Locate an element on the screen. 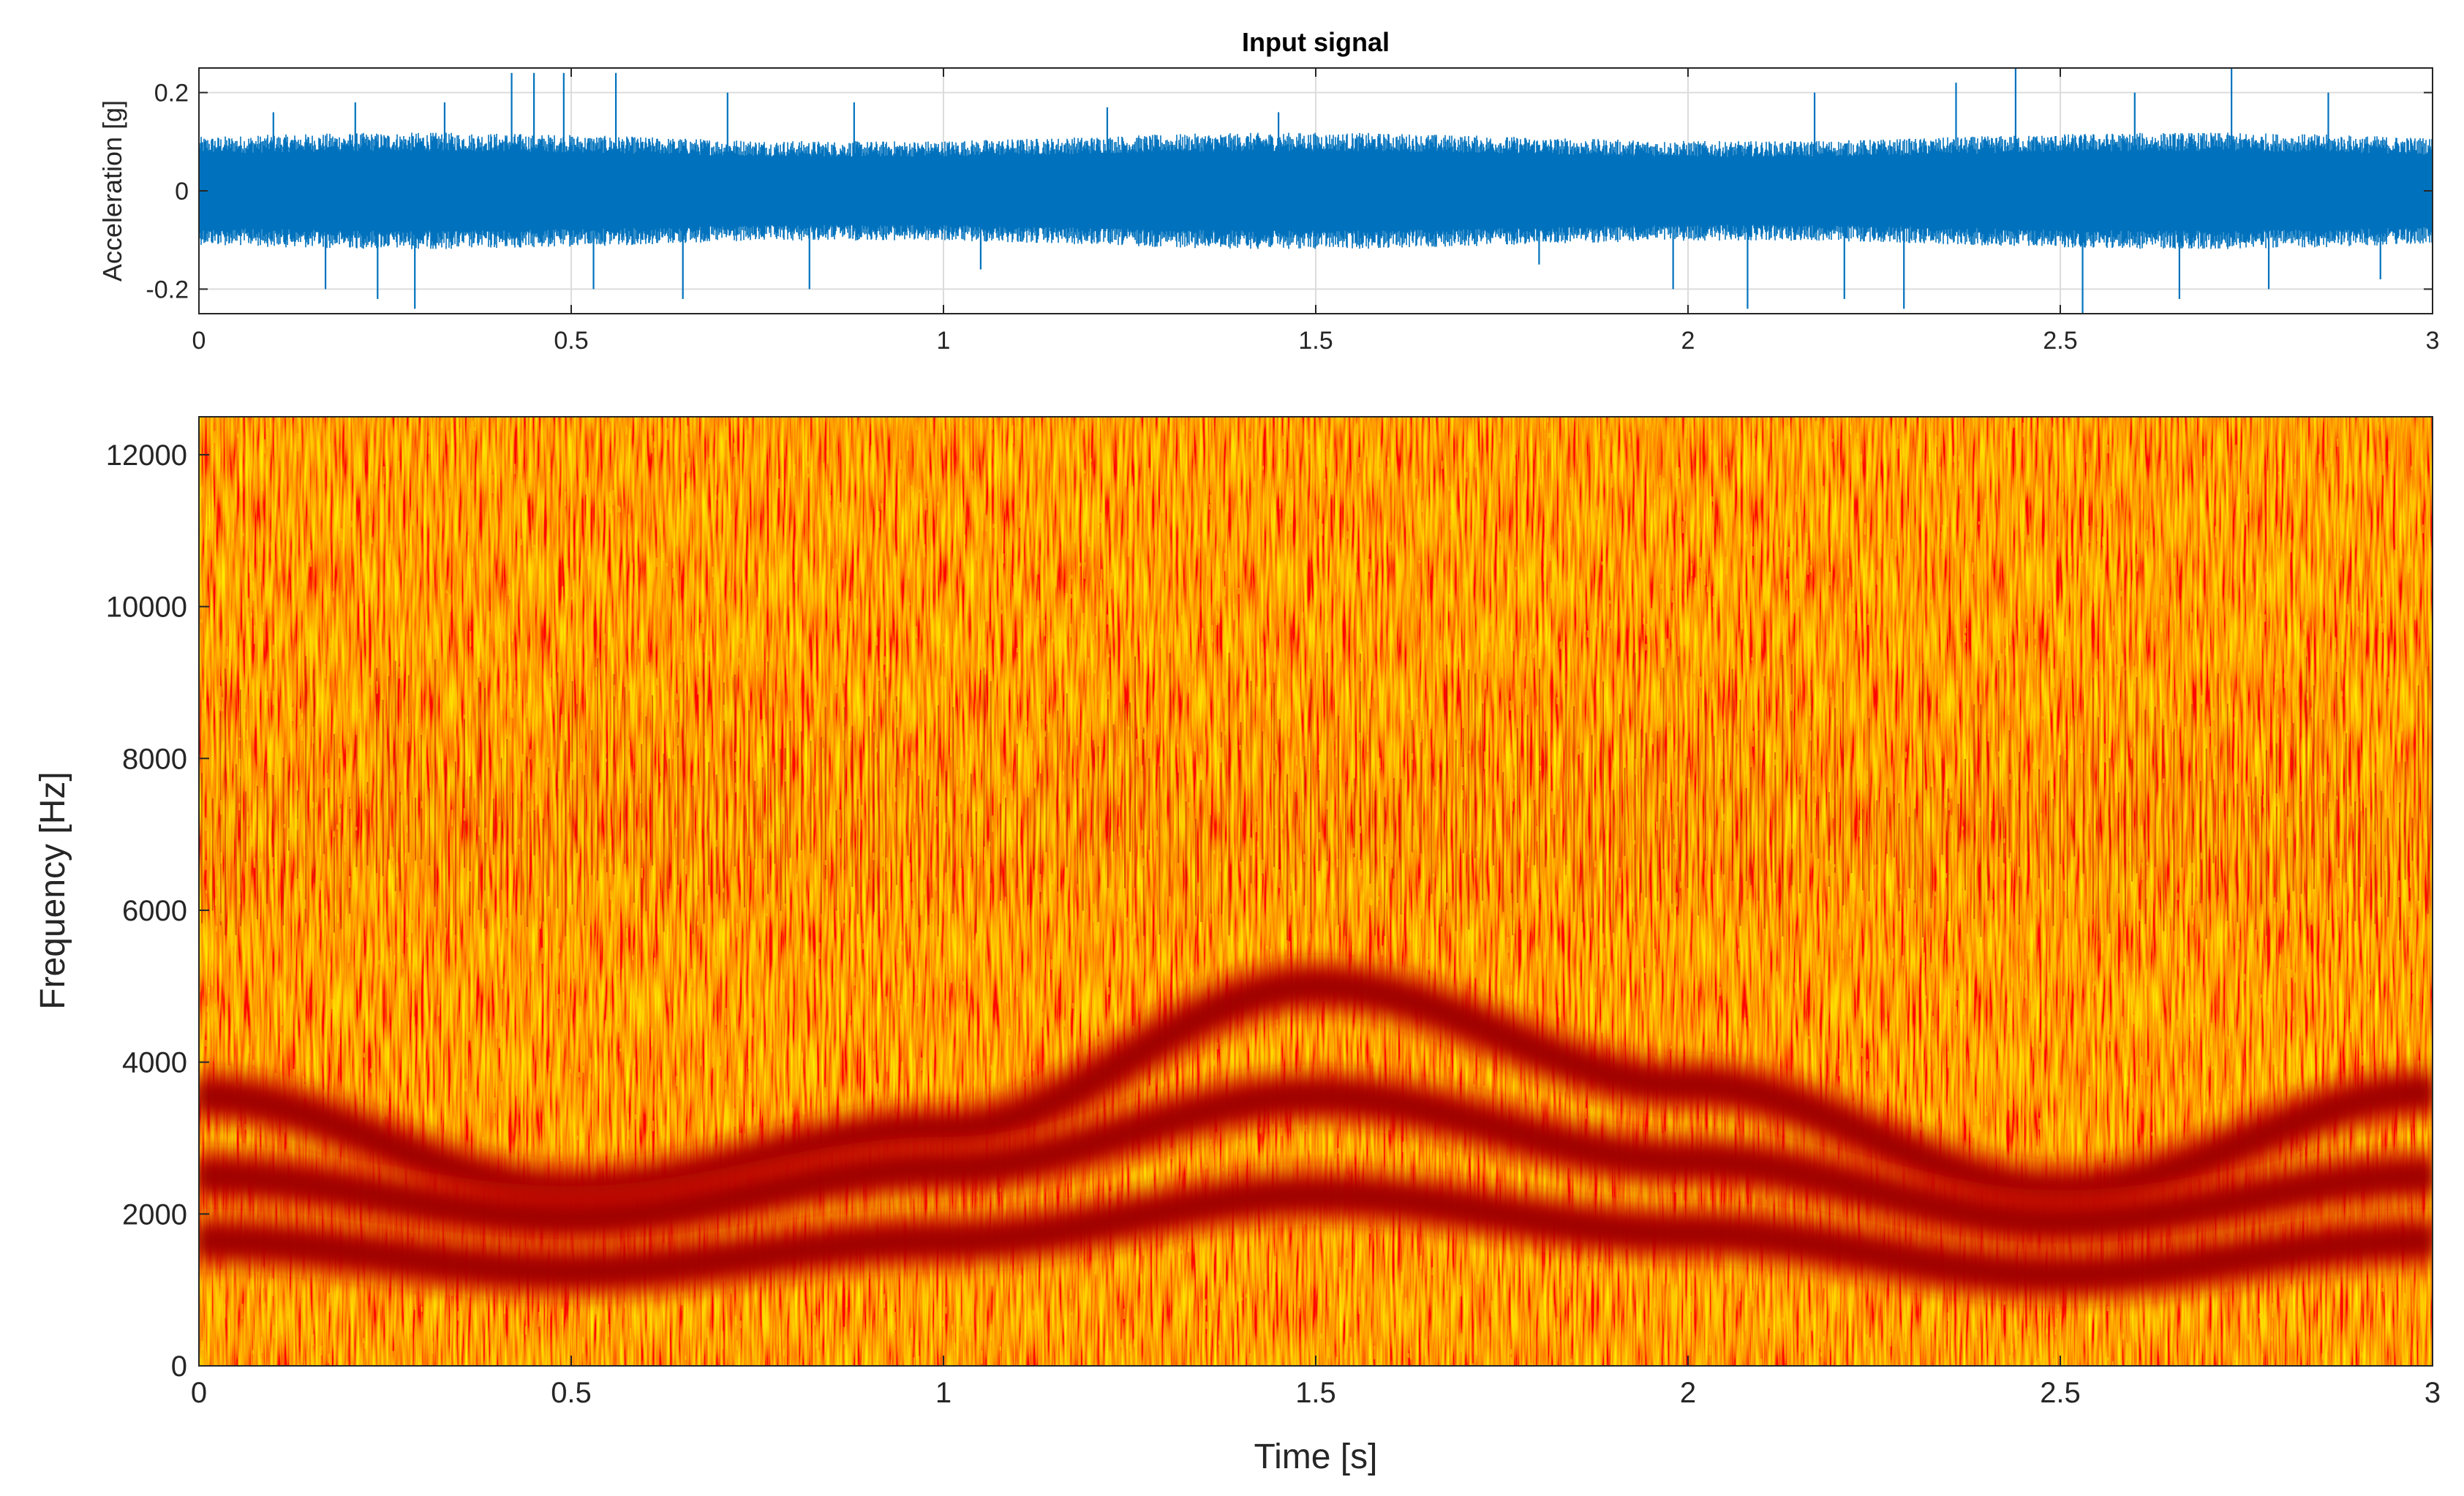 The width and height of the screenshot is (2464, 1496). signal-x-tick-label: 0 is located at coordinates (199, 341).